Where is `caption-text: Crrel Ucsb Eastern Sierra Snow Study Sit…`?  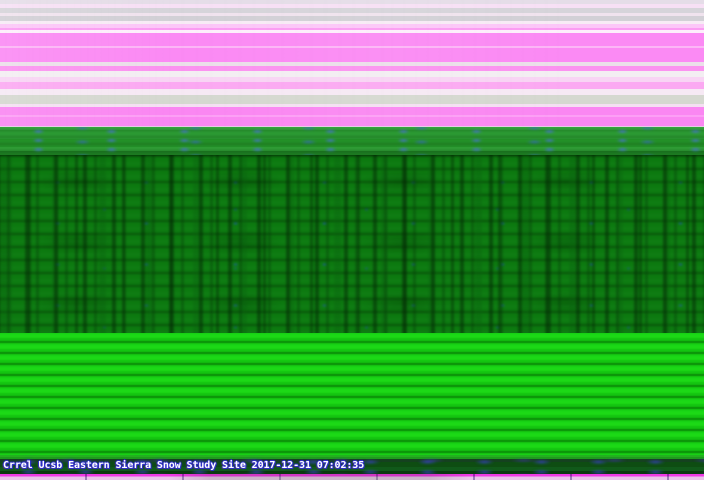
caption-text: Crrel Ucsb Eastern Sierra Snow Study Sit… is located at coordinates (184, 465).